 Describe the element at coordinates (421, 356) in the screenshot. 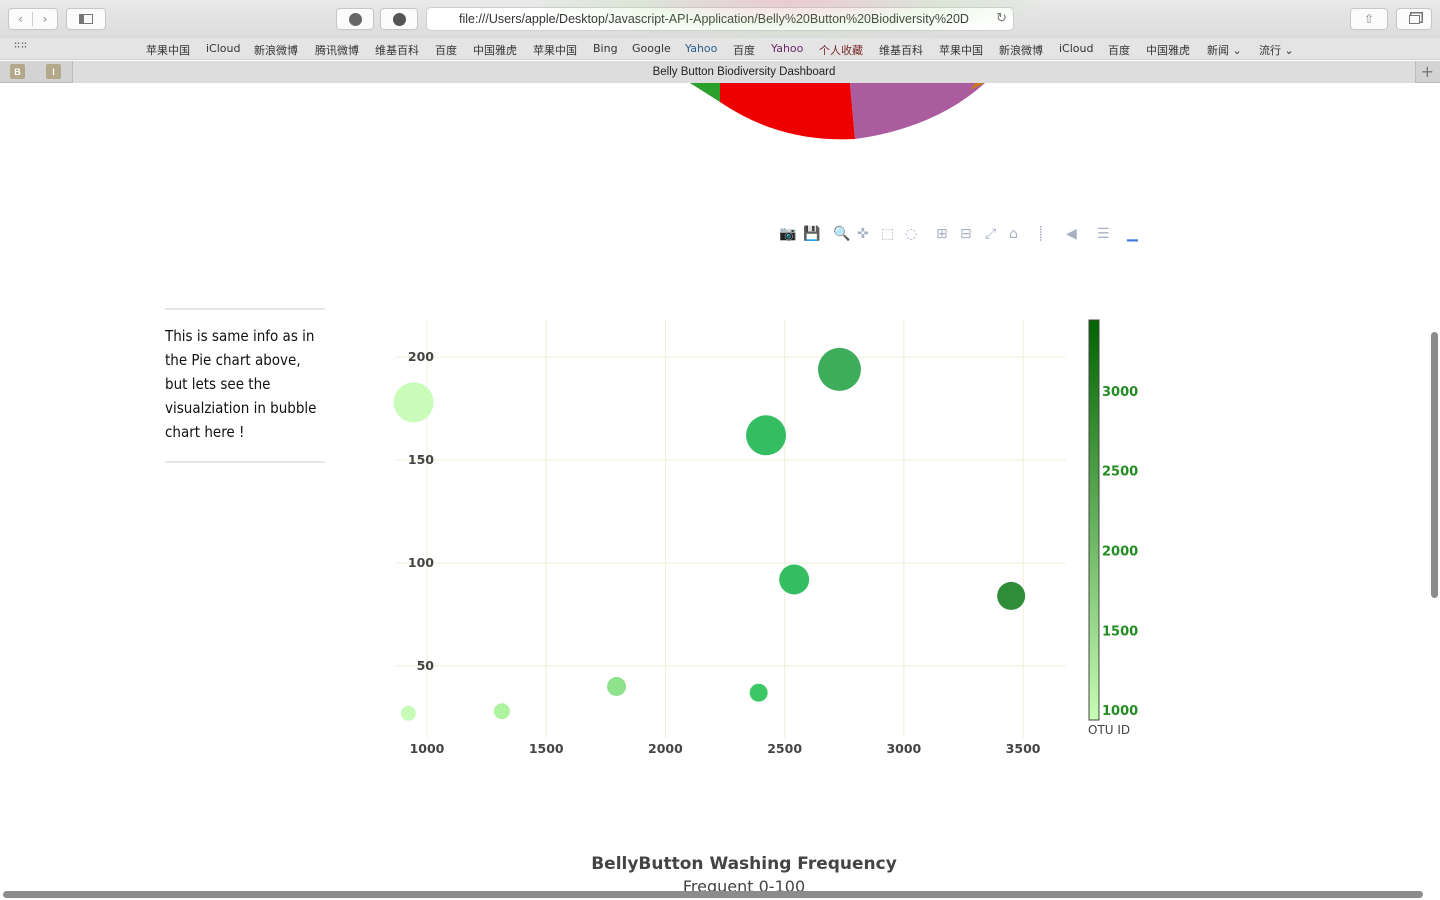

I see `y-tick-label: 200` at that location.